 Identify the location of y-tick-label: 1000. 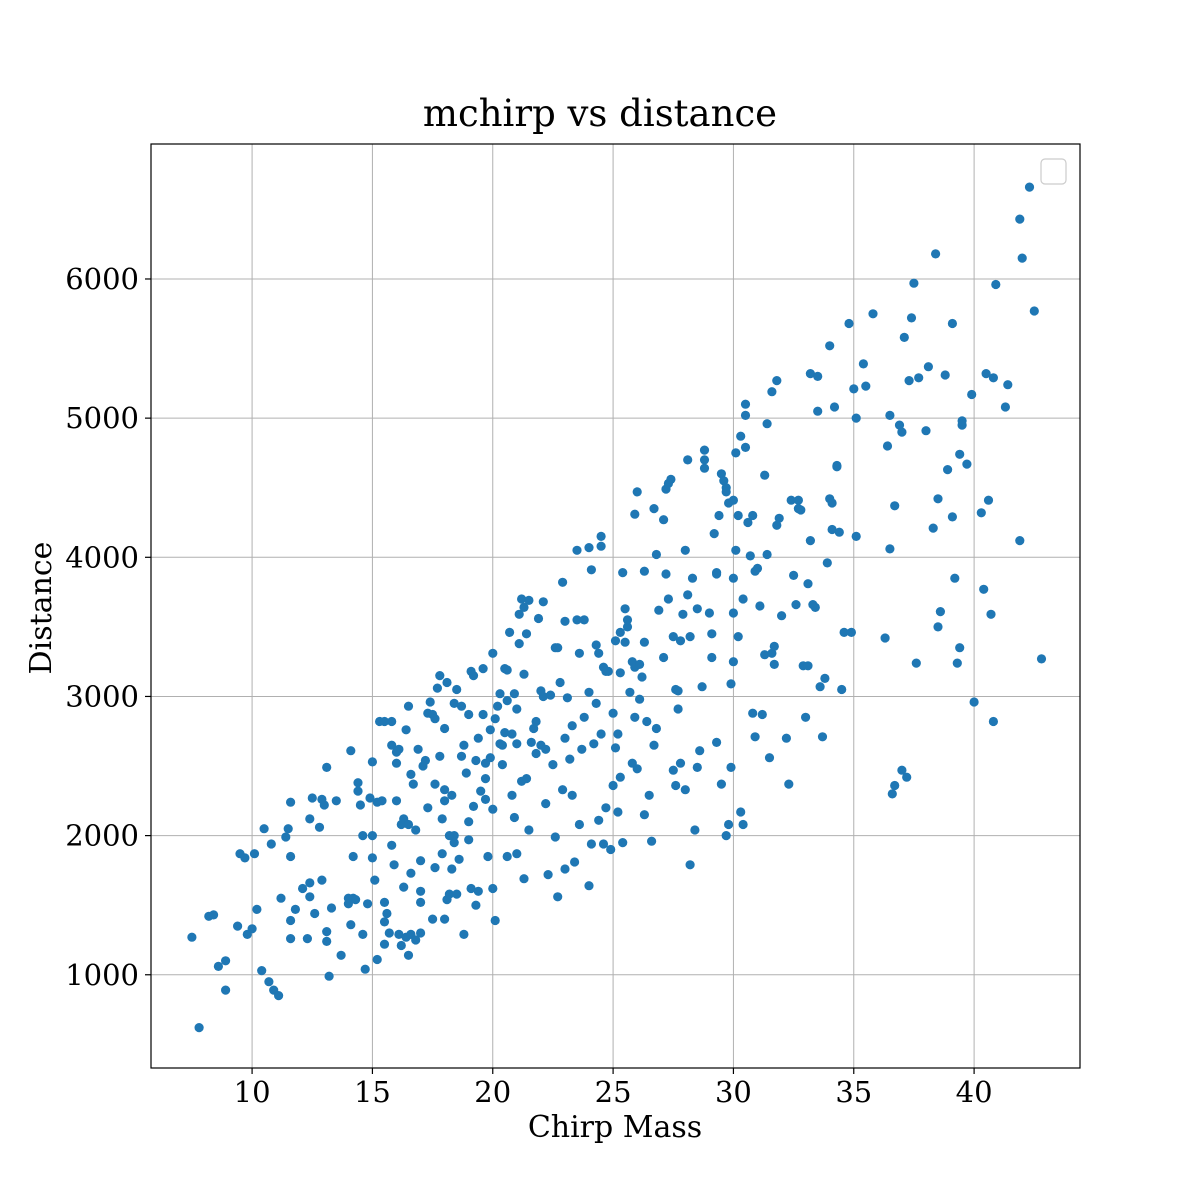
(102, 975).